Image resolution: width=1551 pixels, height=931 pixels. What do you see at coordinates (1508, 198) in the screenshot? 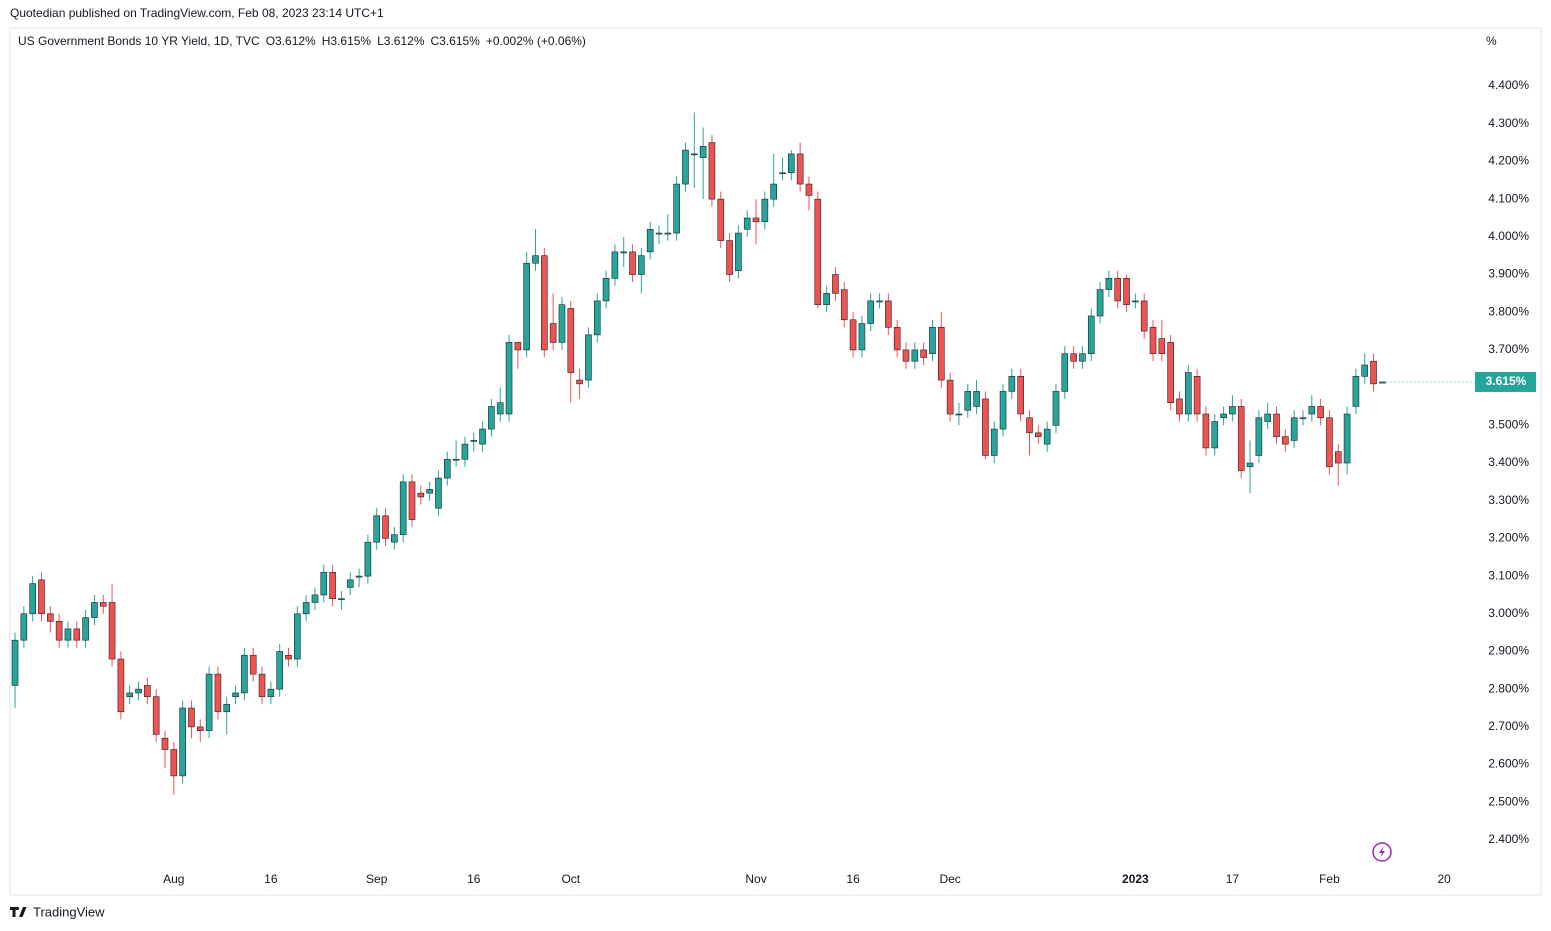
I see `y-tick-label: 4.100%` at bounding box center [1508, 198].